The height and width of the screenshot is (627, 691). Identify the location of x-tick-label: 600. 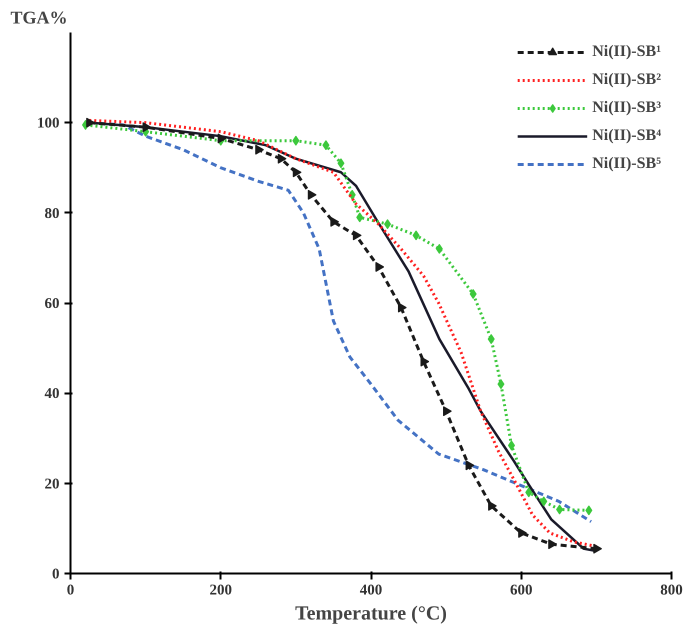
(521, 590).